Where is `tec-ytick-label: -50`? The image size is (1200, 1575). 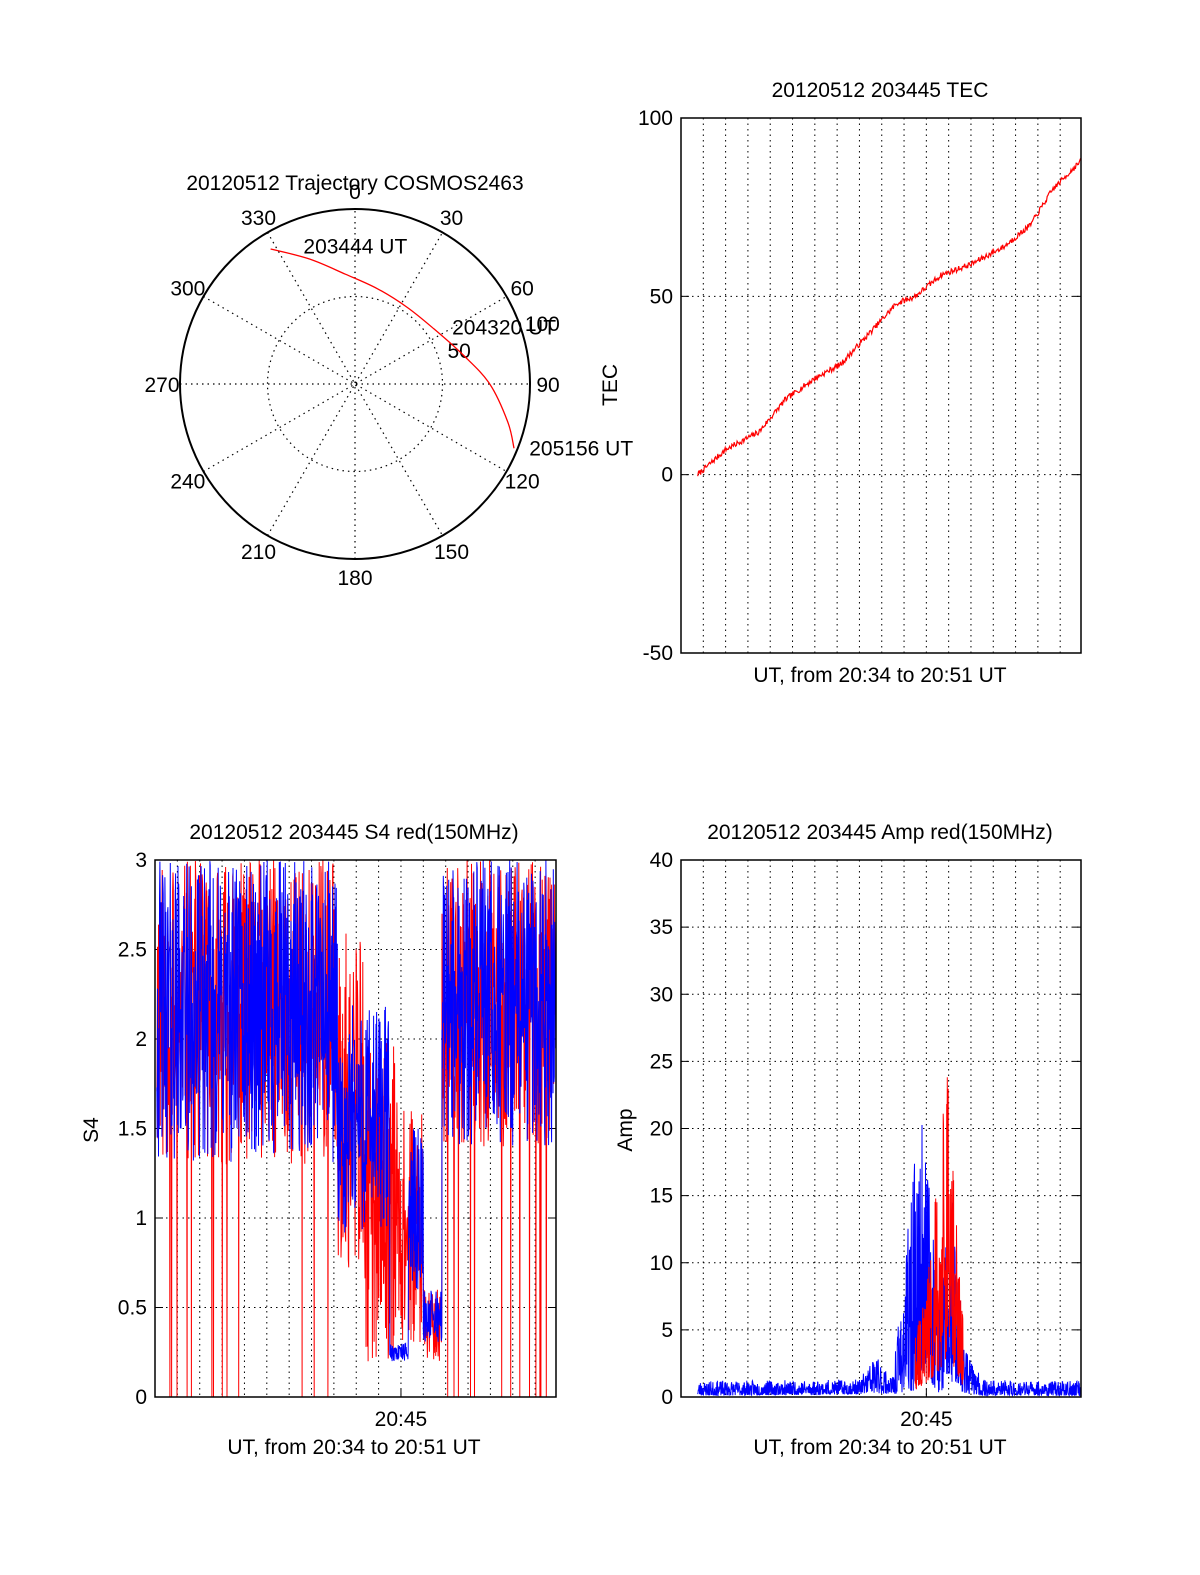
tec-ytick-label: -50 is located at coordinates (658, 653).